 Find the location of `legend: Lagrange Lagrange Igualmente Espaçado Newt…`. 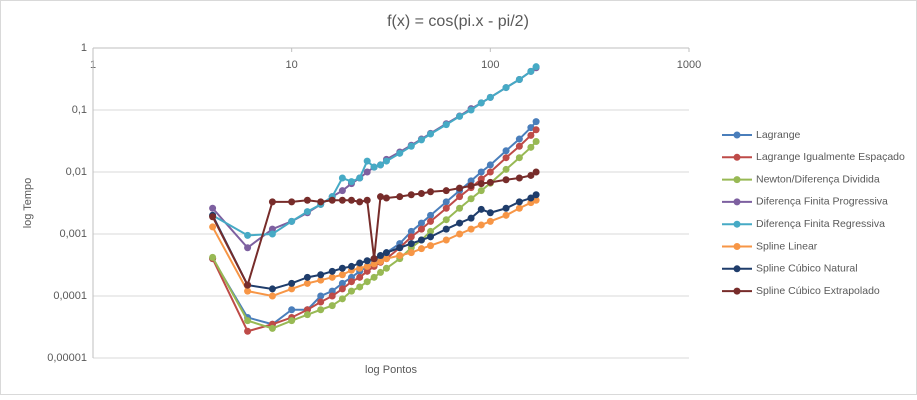

legend: Lagrange Lagrange Igualmente Espaçado Newt… is located at coordinates (813, 213).